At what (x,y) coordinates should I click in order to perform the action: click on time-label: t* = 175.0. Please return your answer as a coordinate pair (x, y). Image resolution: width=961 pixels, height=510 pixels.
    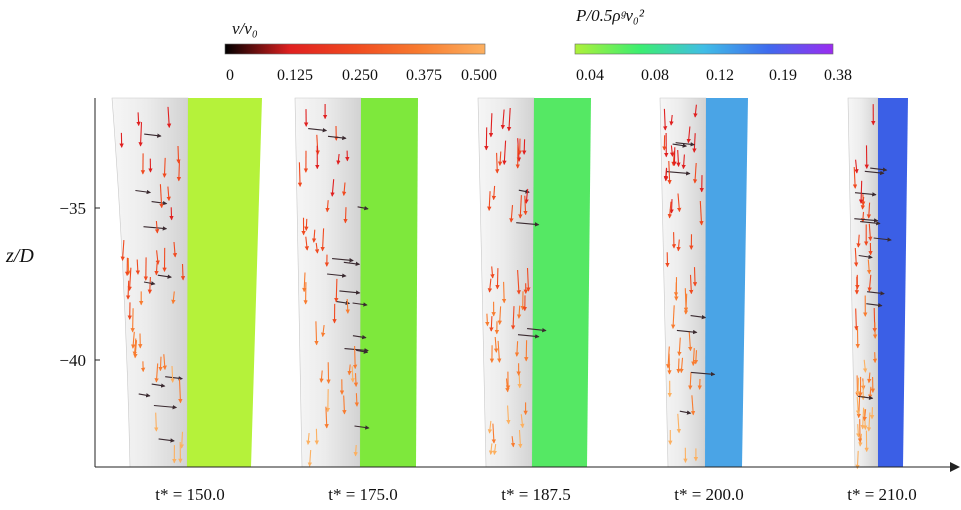
    Looking at the image, I should click on (363, 494).